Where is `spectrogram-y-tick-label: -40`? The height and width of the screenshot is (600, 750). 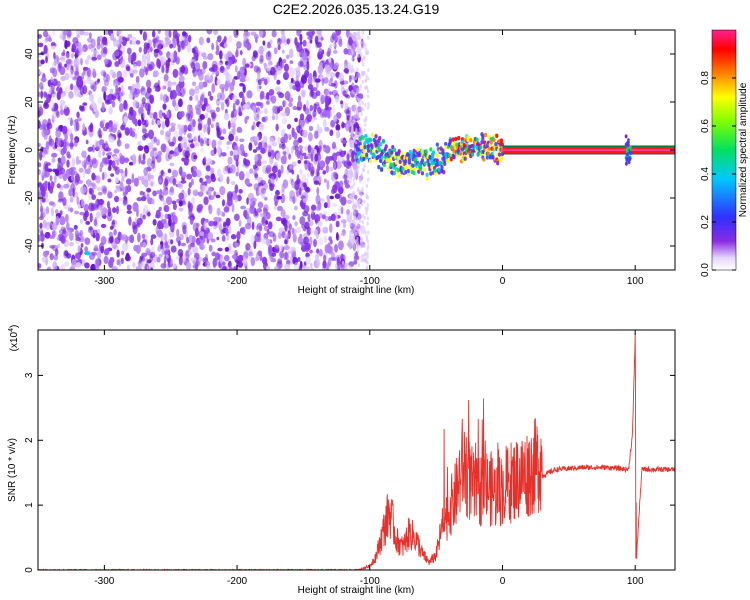
spectrogram-y-tick-label: -40 is located at coordinates (29, 245).